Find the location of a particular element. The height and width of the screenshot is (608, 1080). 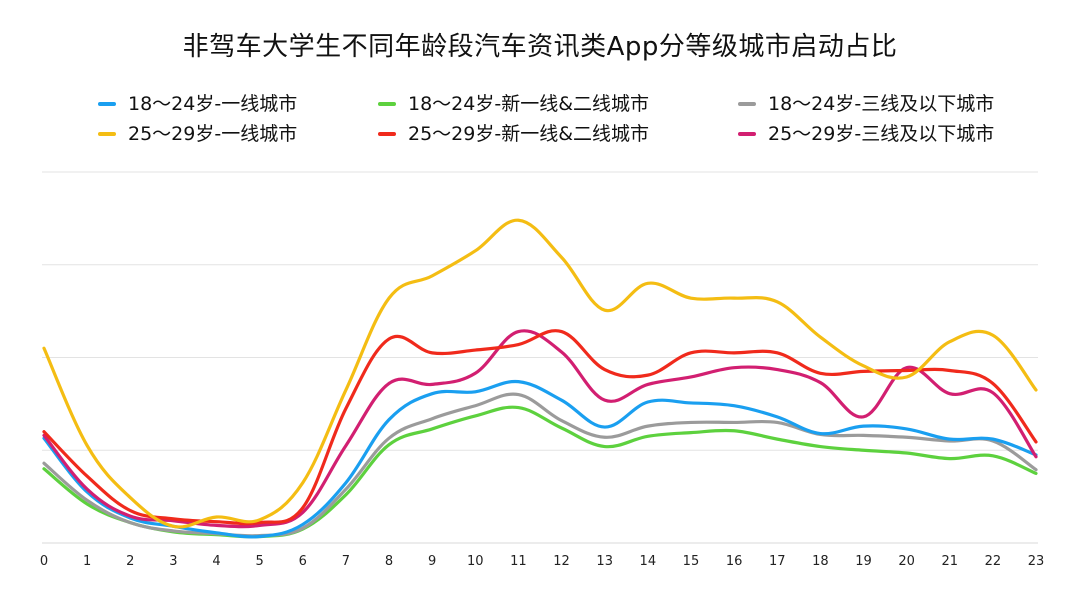

x-tick-label: 5 is located at coordinates (260, 561).